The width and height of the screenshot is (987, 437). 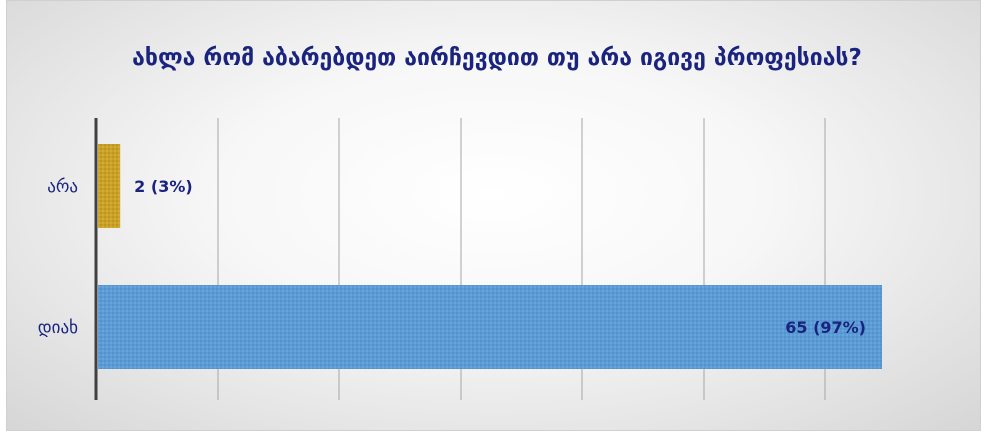 What do you see at coordinates (163, 186) in the screenshot?
I see `data-label-1: 2 (3%)` at bounding box center [163, 186].